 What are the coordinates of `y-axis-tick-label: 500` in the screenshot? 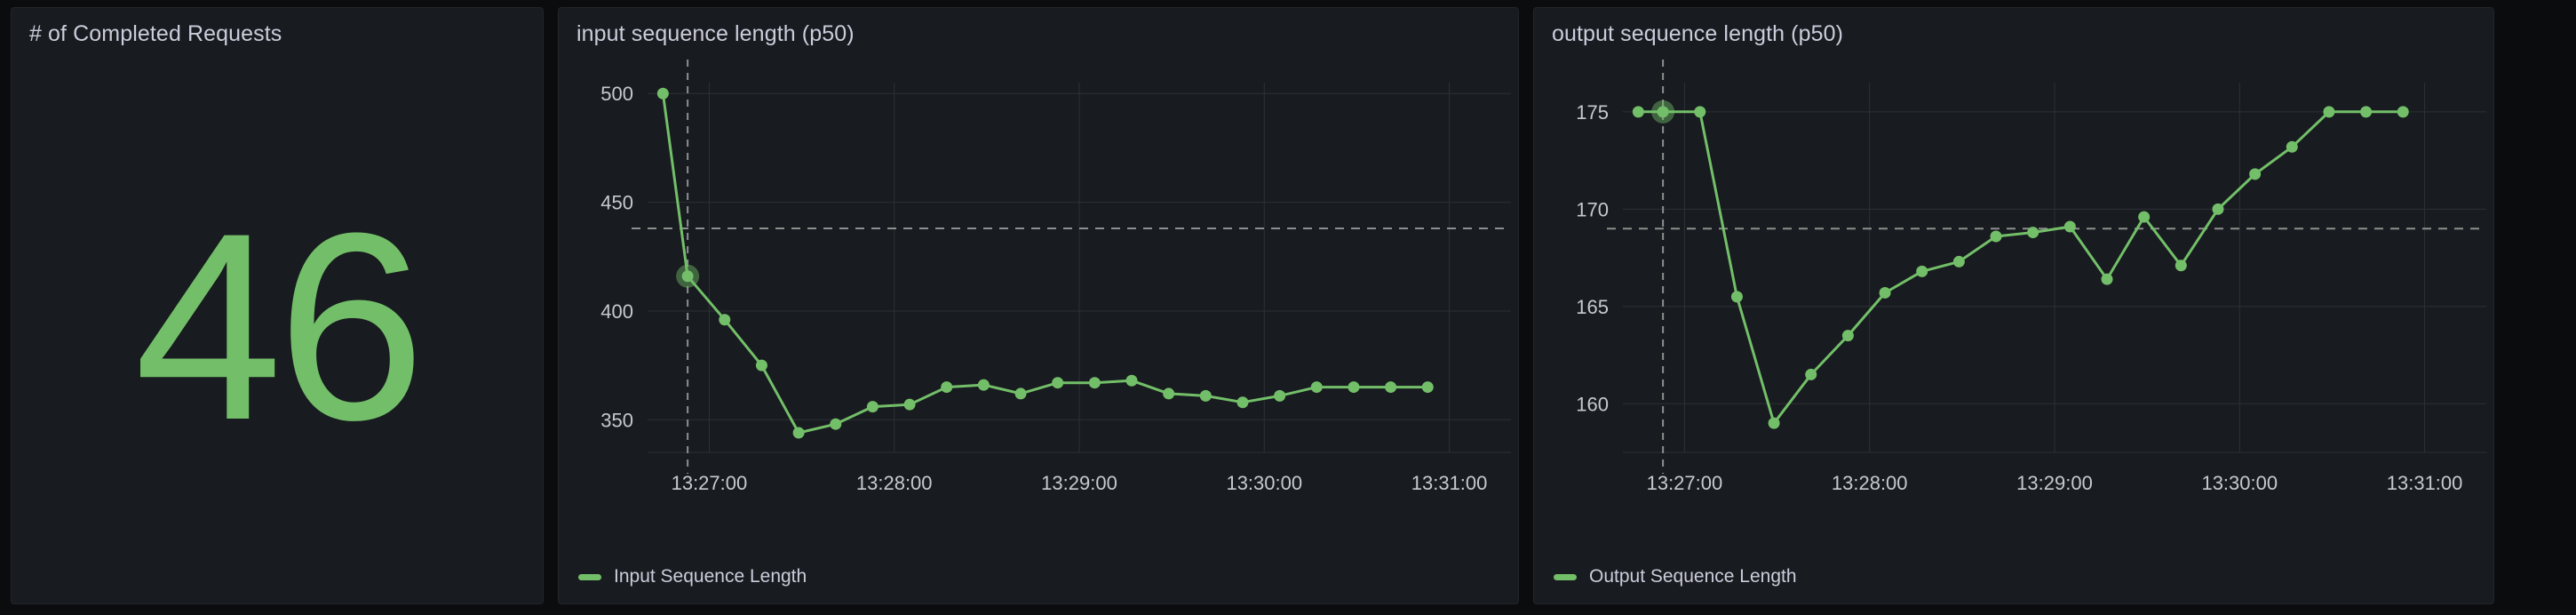 It's located at (616, 94).